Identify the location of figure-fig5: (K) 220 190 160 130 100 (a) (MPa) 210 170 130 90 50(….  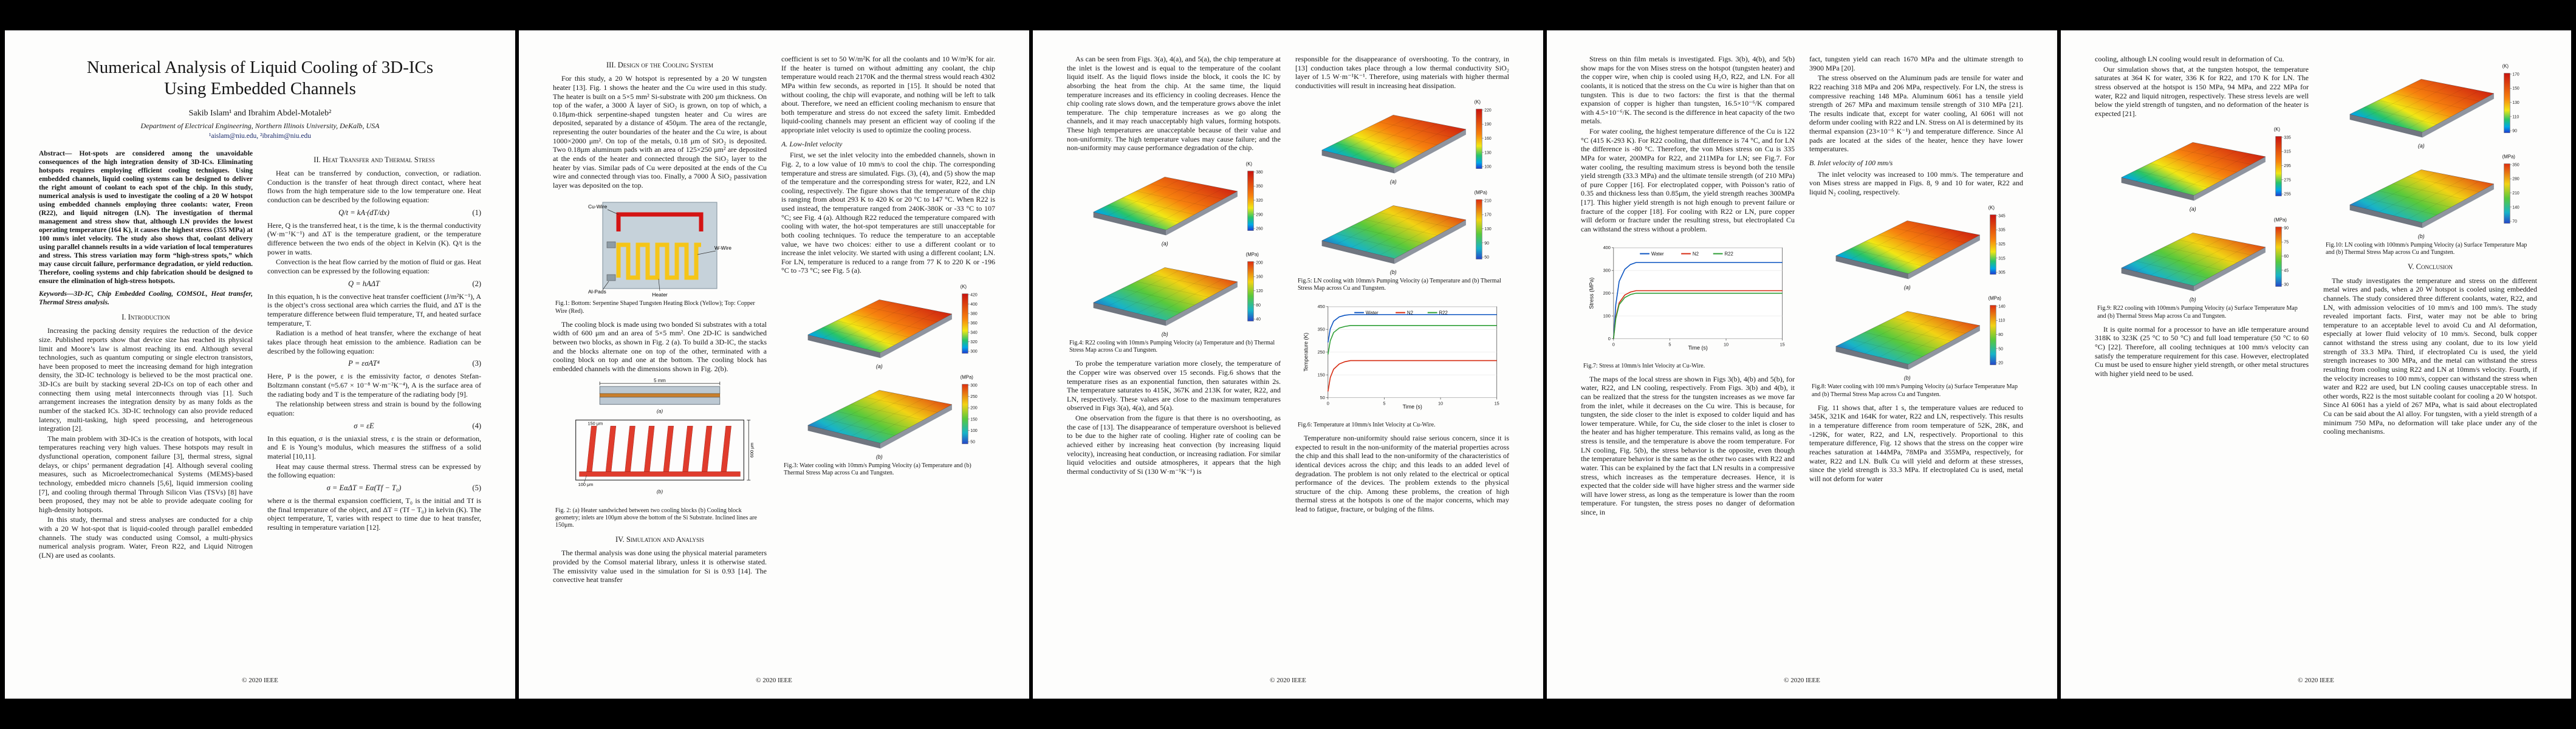
(1402, 186).